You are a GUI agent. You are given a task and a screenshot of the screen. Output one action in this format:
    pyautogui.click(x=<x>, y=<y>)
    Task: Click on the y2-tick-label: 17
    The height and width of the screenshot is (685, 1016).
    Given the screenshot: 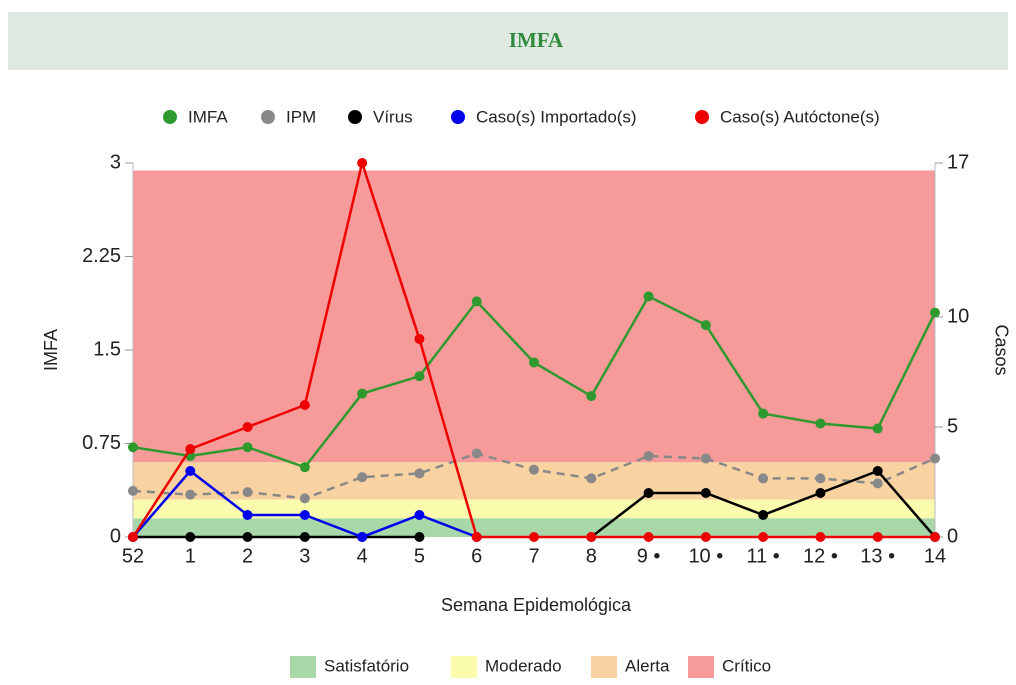 What is the action you would take?
    pyautogui.click(x=958, y=162)
    